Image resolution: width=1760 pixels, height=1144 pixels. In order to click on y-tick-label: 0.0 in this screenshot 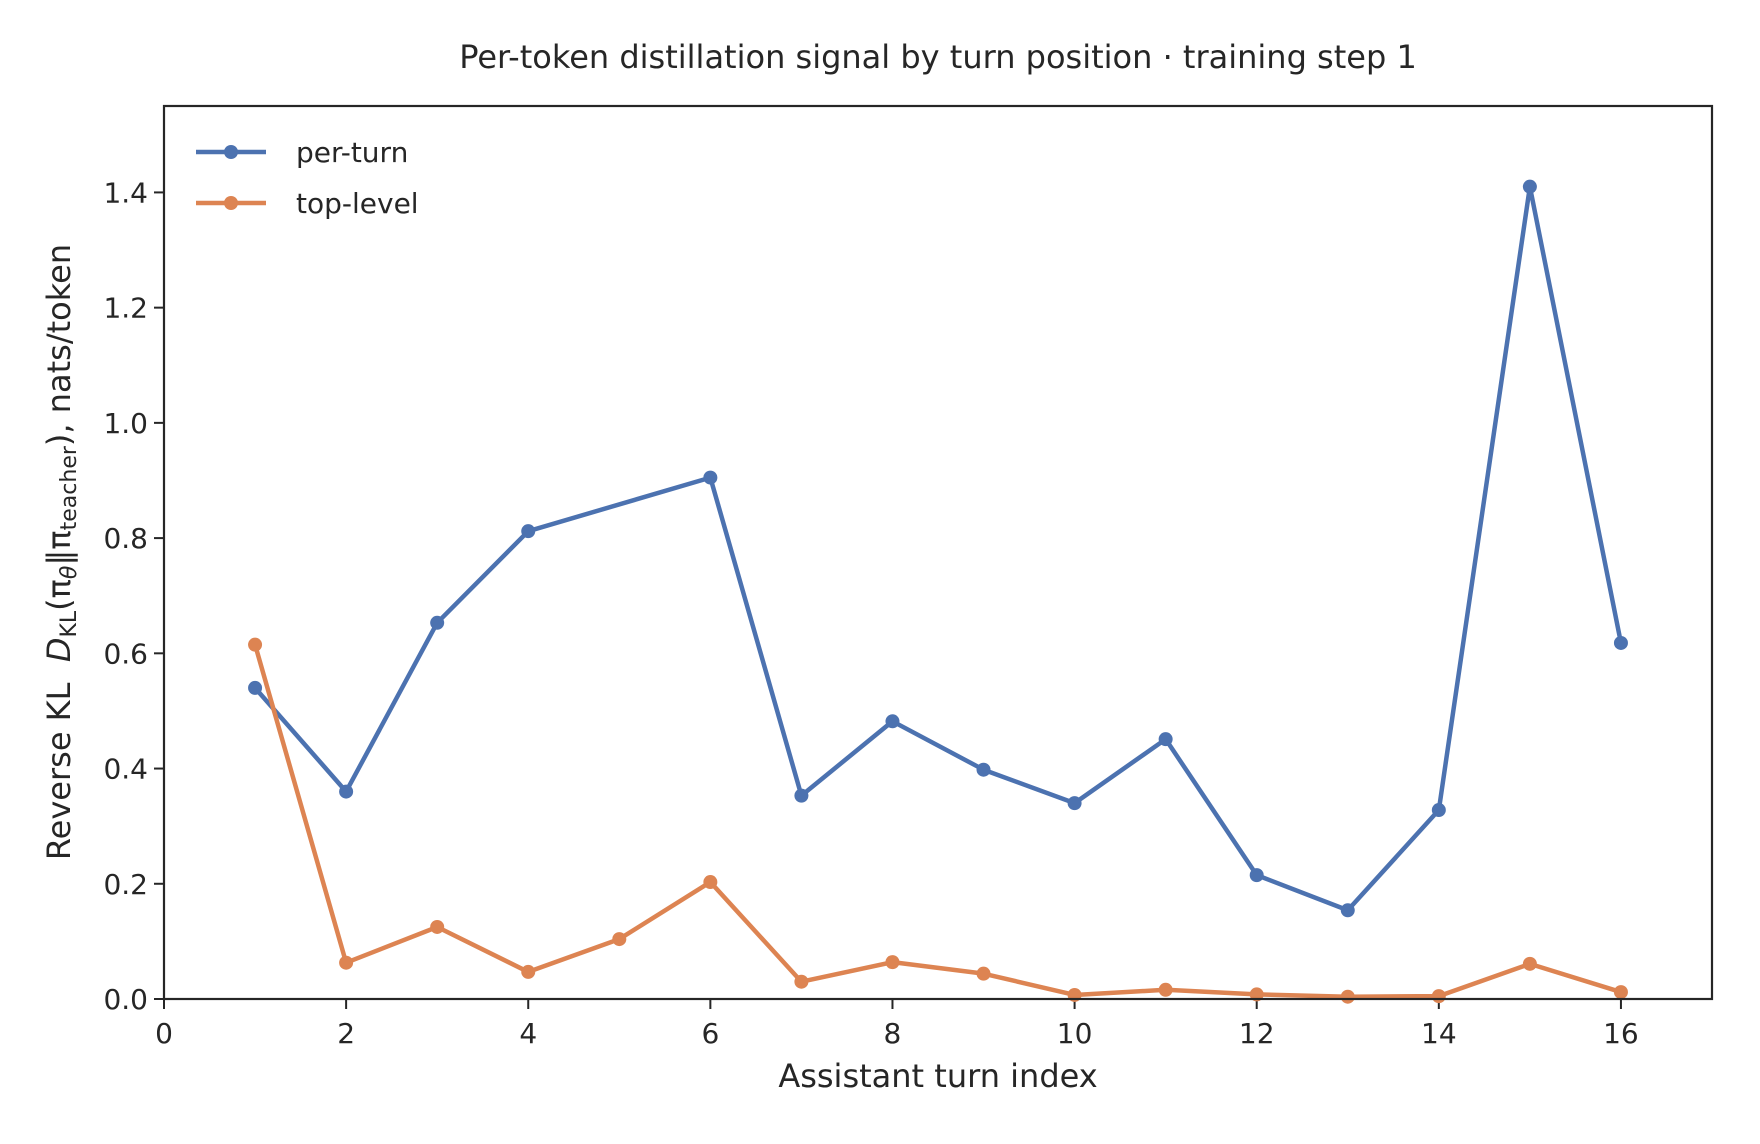, I will do `click(125, 999)`.